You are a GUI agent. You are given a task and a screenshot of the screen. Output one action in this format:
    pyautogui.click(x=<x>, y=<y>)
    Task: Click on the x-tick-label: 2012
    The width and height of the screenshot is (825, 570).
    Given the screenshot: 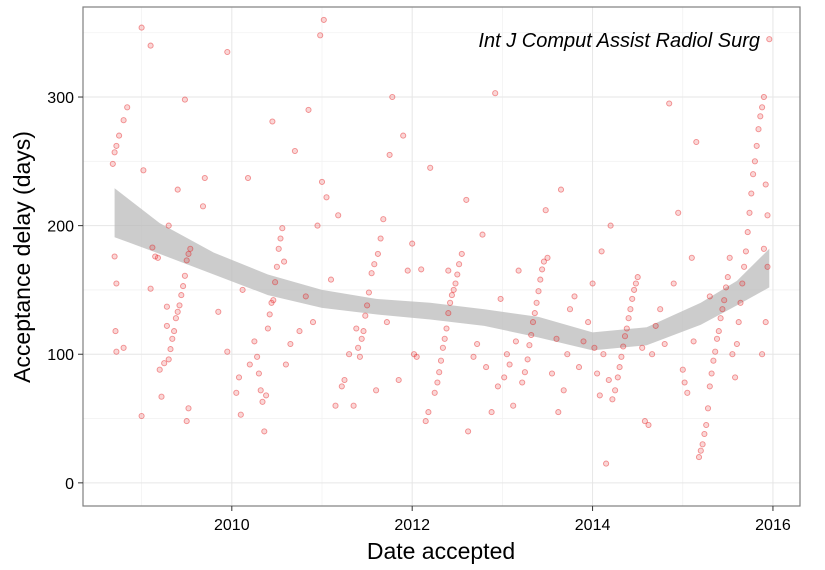 What is the action you would take?
    pyautogui.click(x=412, y=525)
    